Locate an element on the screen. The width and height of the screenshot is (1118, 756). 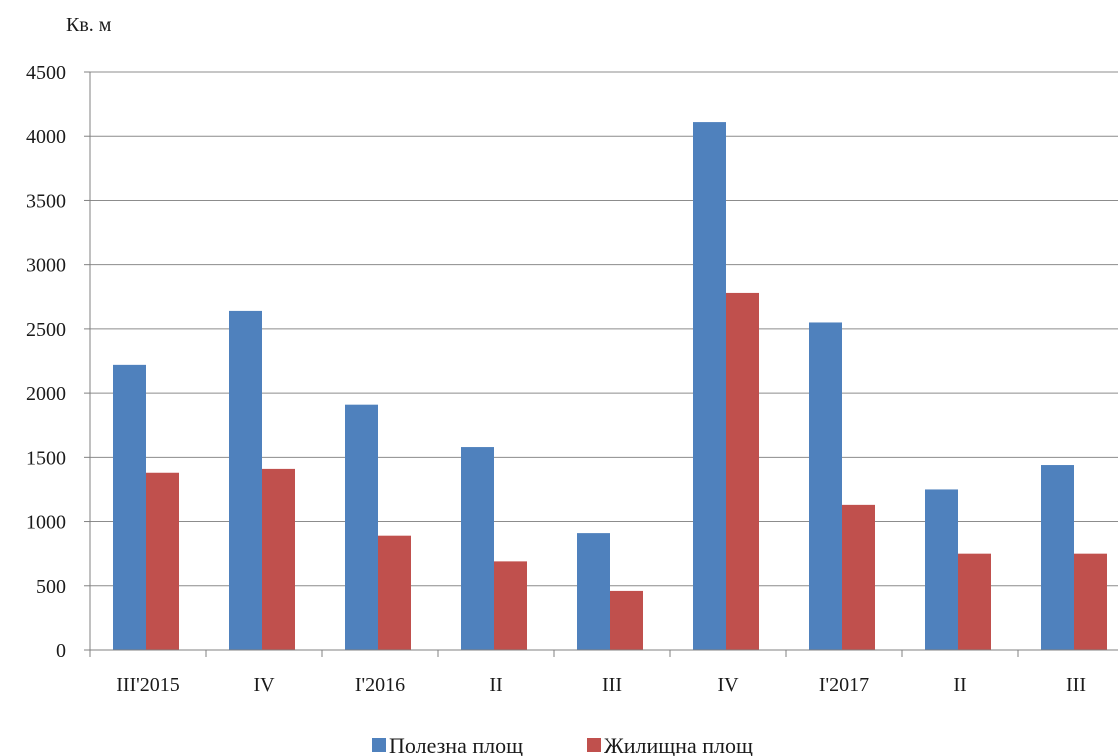
x-tick-label-6: I'2017 is located at coordinates (844, 685).